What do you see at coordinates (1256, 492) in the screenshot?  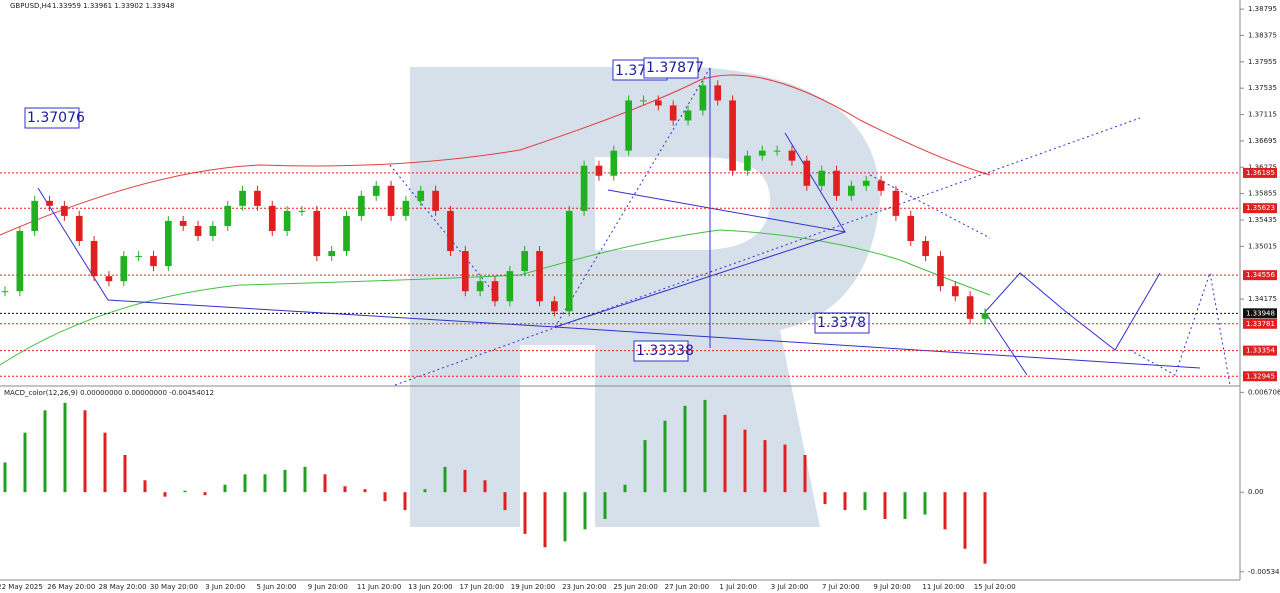 I see `macd-scale-label: 0.00` at bounding box center [1256, 492].